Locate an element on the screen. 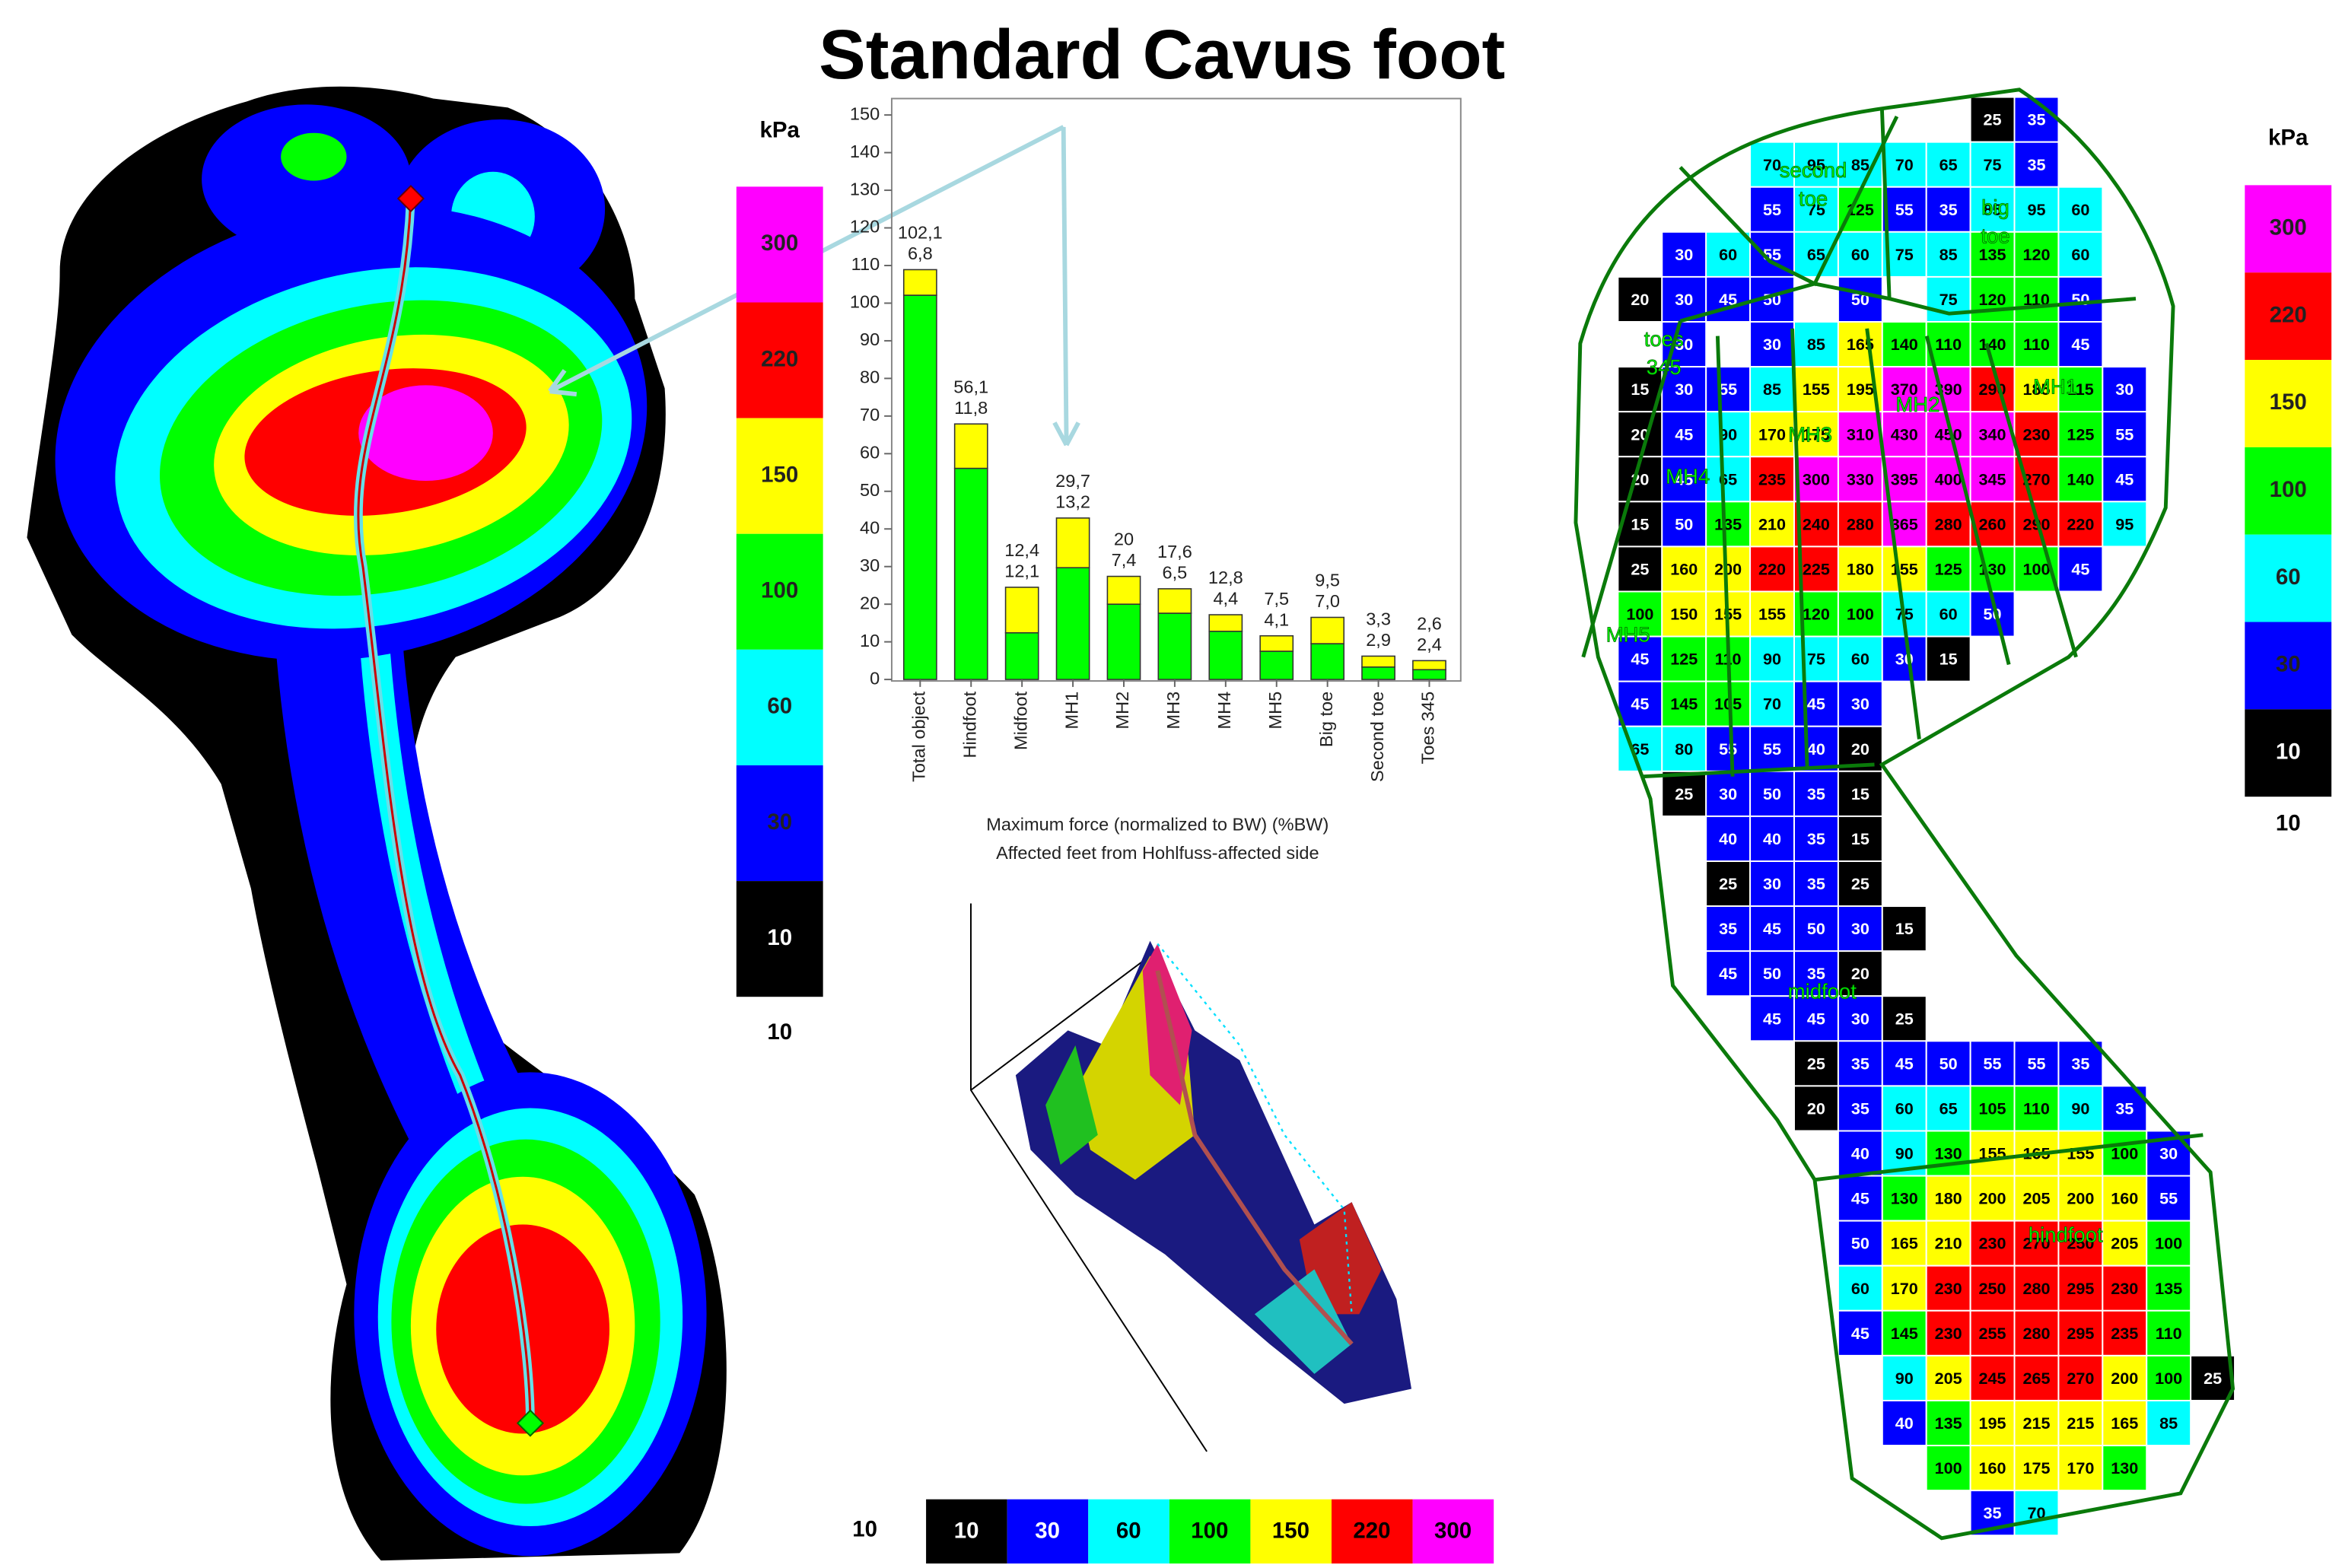 This screenshot has height=1568, width=2342. value-label: 4,4 is located at coordinates (1225, 599).